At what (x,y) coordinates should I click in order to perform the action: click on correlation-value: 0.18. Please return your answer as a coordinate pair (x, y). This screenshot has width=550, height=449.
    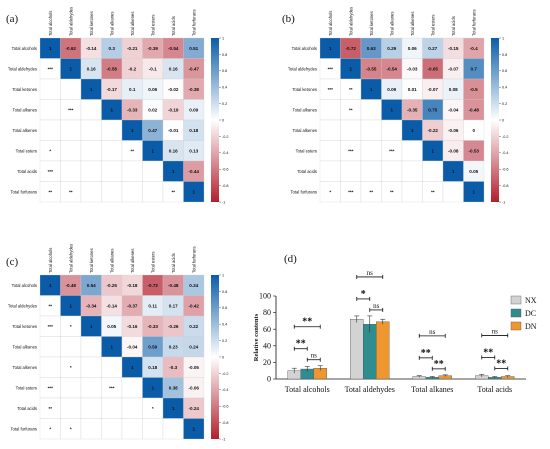
    Looking at the image, I should click on (193, 130).